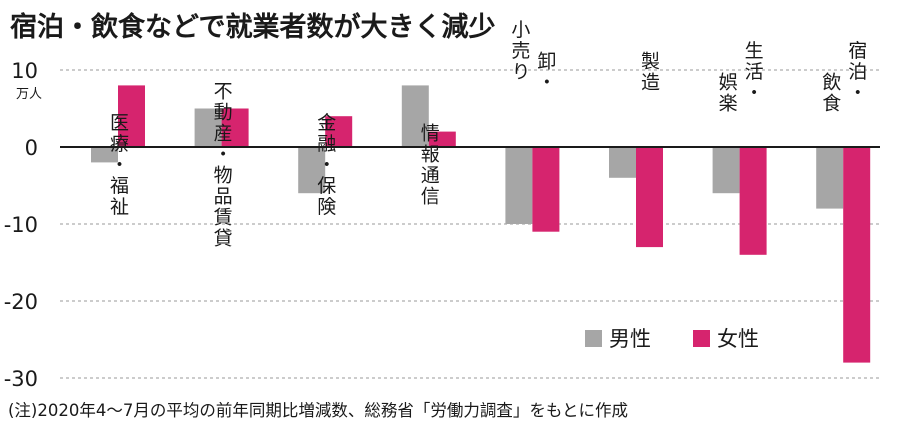 The image size is (900, 431). I want to click on chart-title: 宿泊・飲食などで就業者数が大きく減少, so click(252, 27).